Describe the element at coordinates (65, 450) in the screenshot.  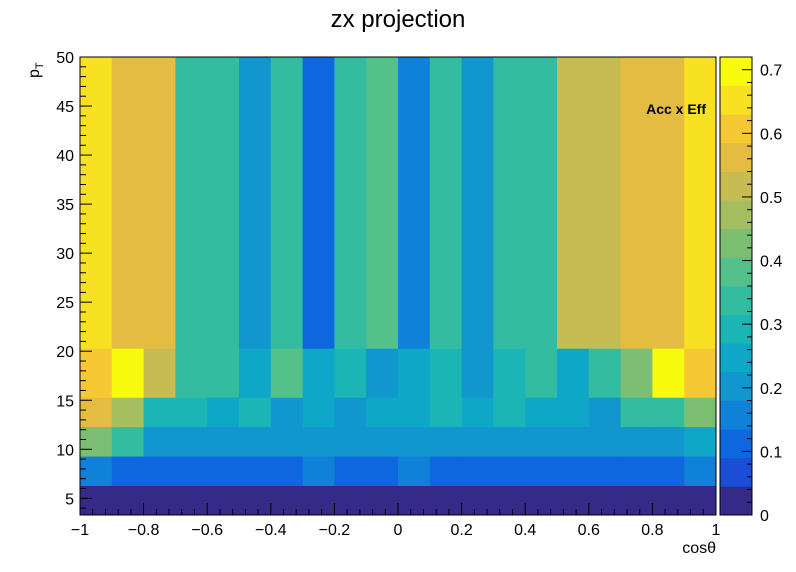
I see `y-tick-label: 10` at that location.